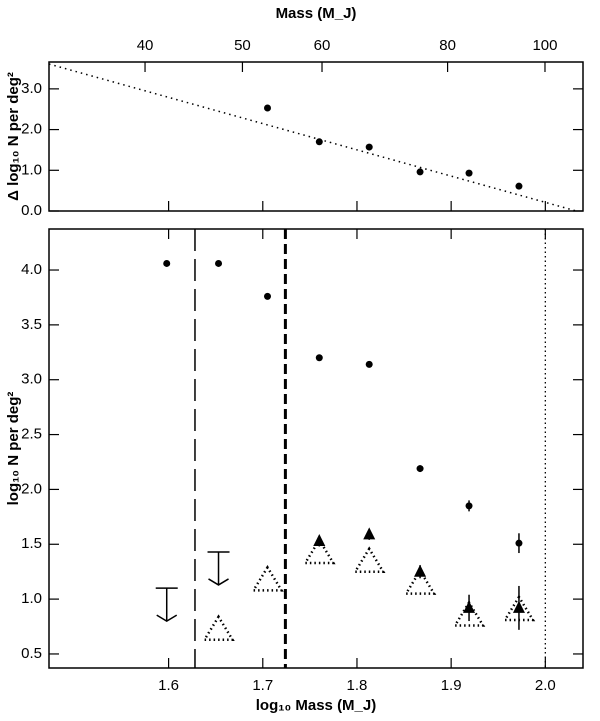 This screenshot has height=721, width=600. What do you see at coordinates (316, 705) in the screenshot?
I see `x-axis-label: log₁₀ Mass (M_J)` at bounding box center [316, 705].